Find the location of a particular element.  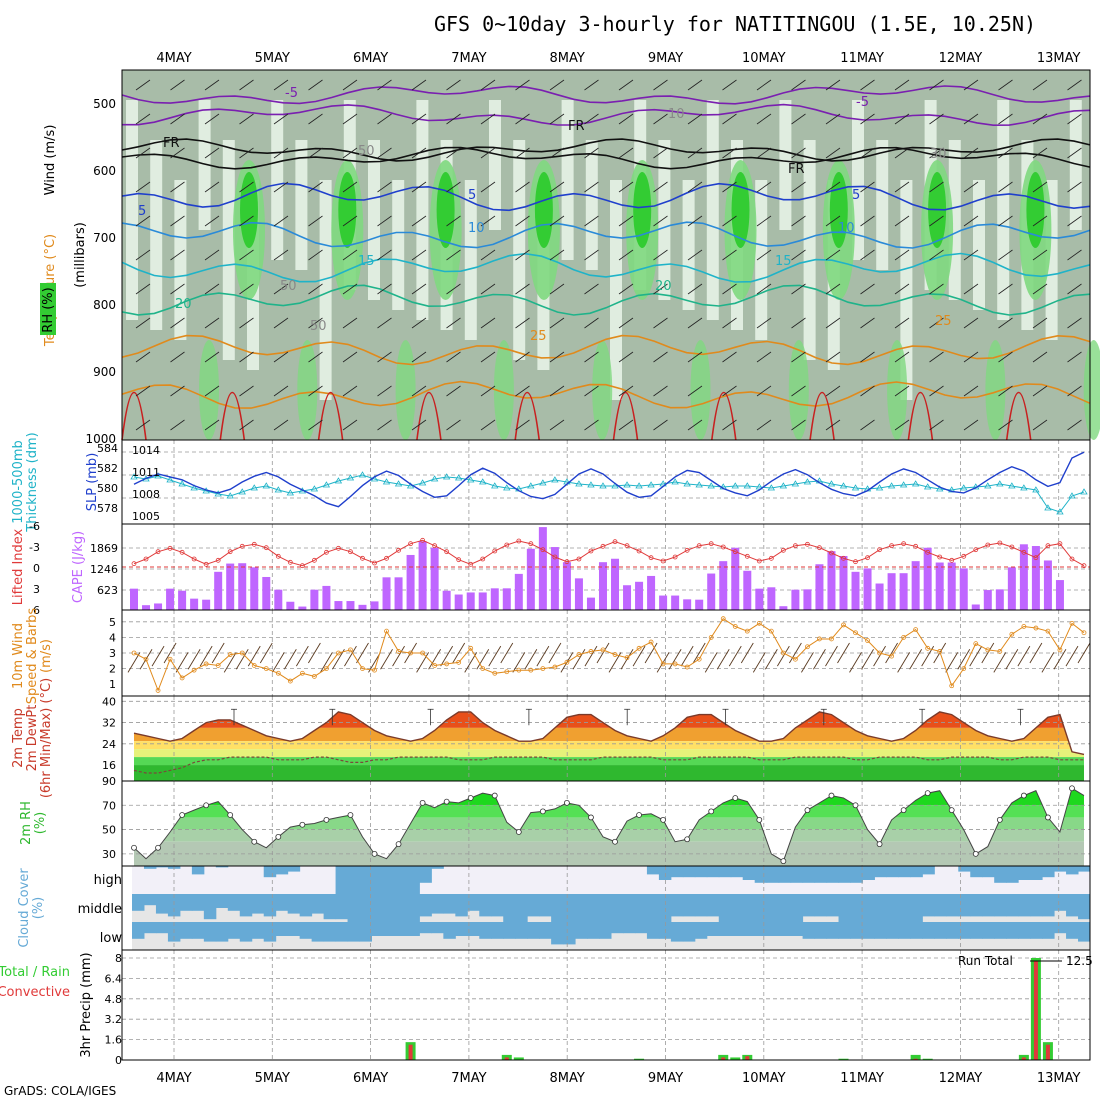

rh-tick: 50 is located at coordinates (109, 830).